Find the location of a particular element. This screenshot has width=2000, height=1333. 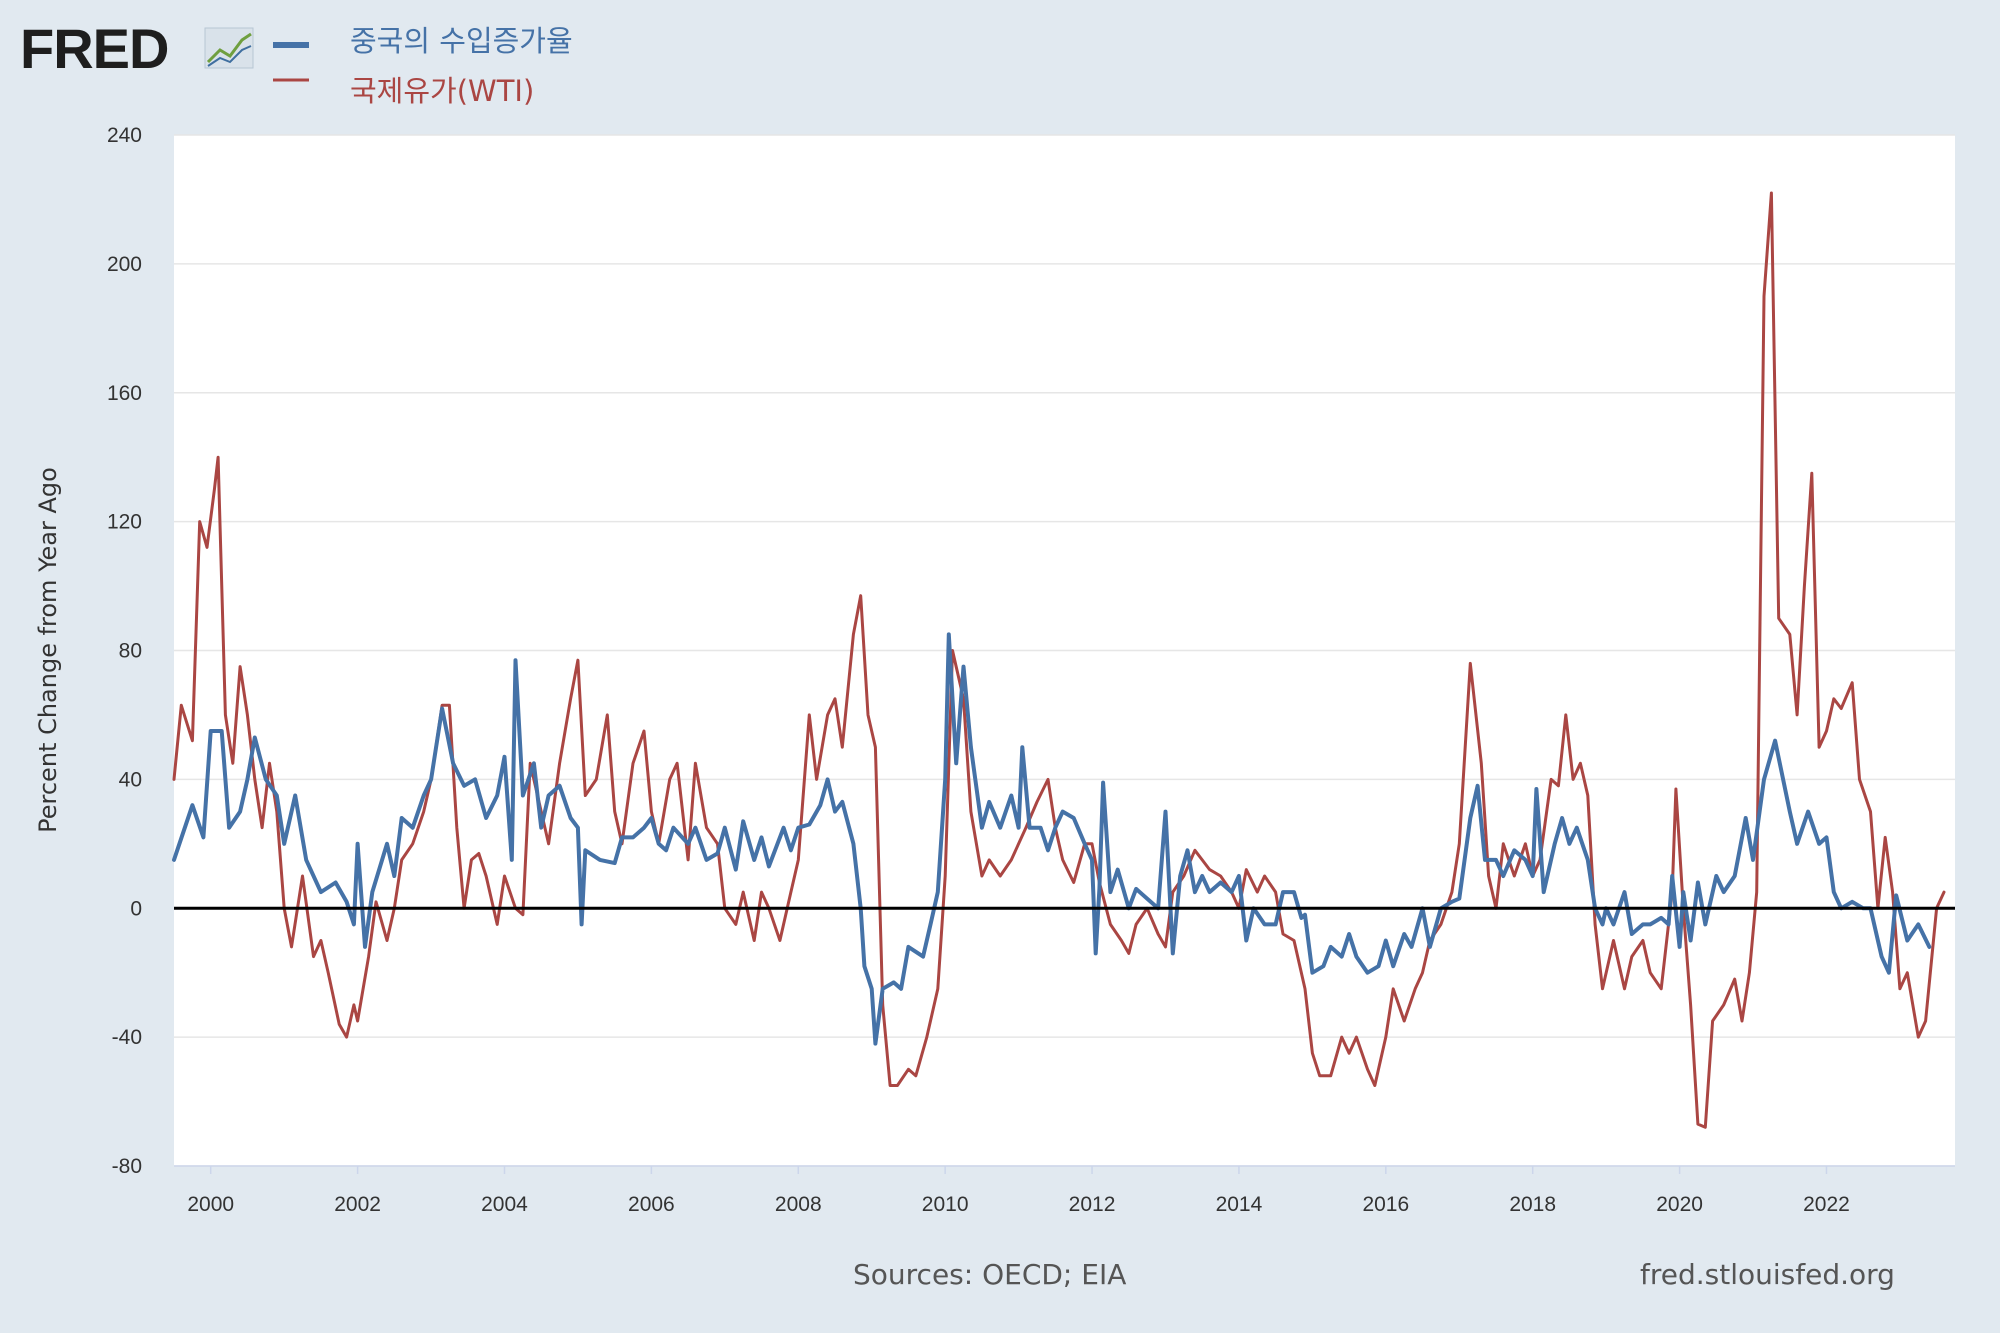

y-tick-label: -40 is located at coordinates (127, 1037).